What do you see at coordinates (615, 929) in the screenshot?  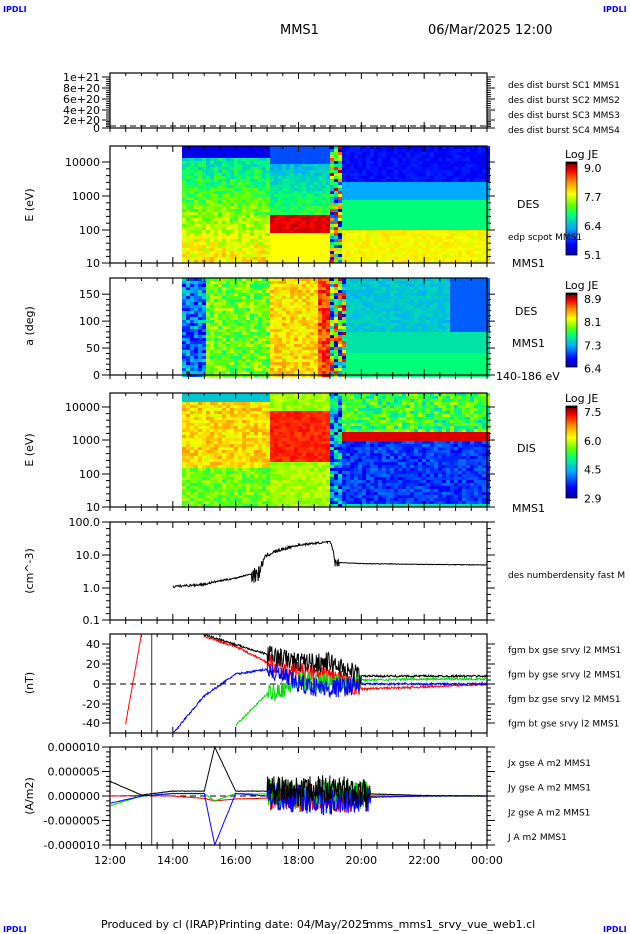 I see `corner-label-bottom-right: IPDLI` at bounding box center [615, 929].